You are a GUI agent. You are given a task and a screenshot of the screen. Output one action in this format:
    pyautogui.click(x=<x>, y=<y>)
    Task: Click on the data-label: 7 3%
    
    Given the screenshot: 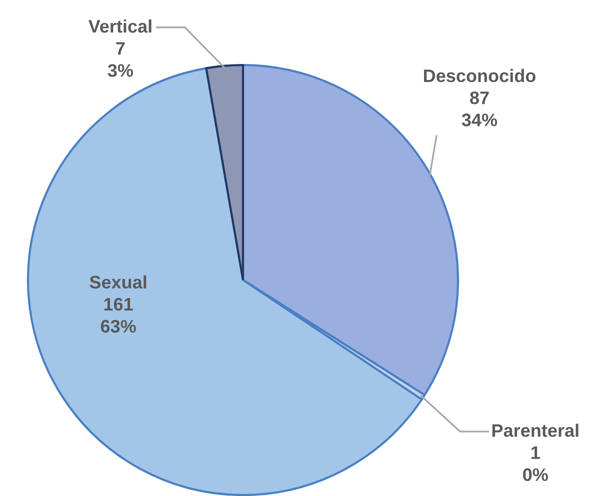 What is the action you would take?
    pyautogui.click(x=121, y=59)
    